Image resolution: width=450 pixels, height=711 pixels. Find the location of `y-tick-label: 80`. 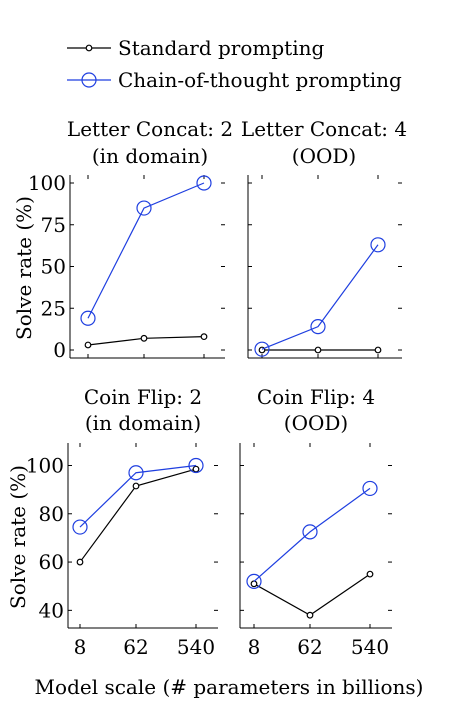

y-tick-label: 80 is located at coordinates (51, 514).